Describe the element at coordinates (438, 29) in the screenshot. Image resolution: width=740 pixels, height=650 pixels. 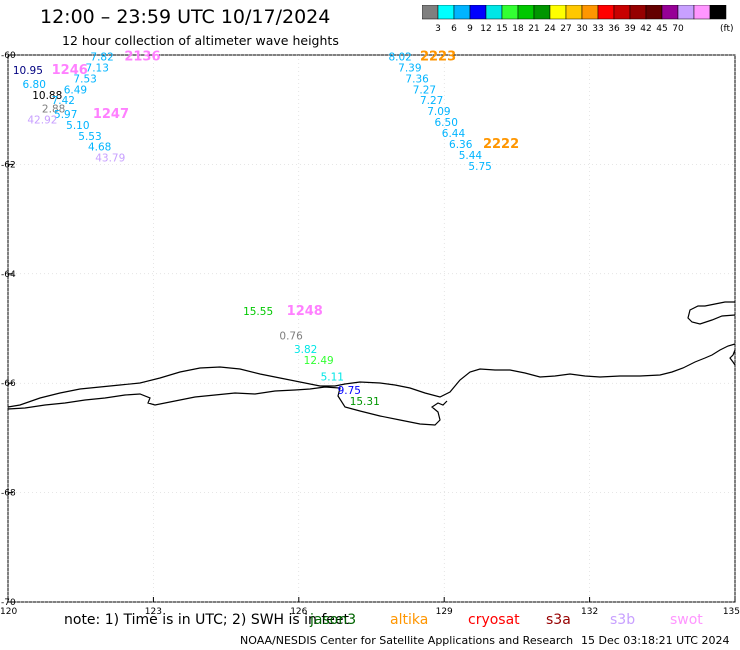
I see `color-bar-label: 3` at that location.